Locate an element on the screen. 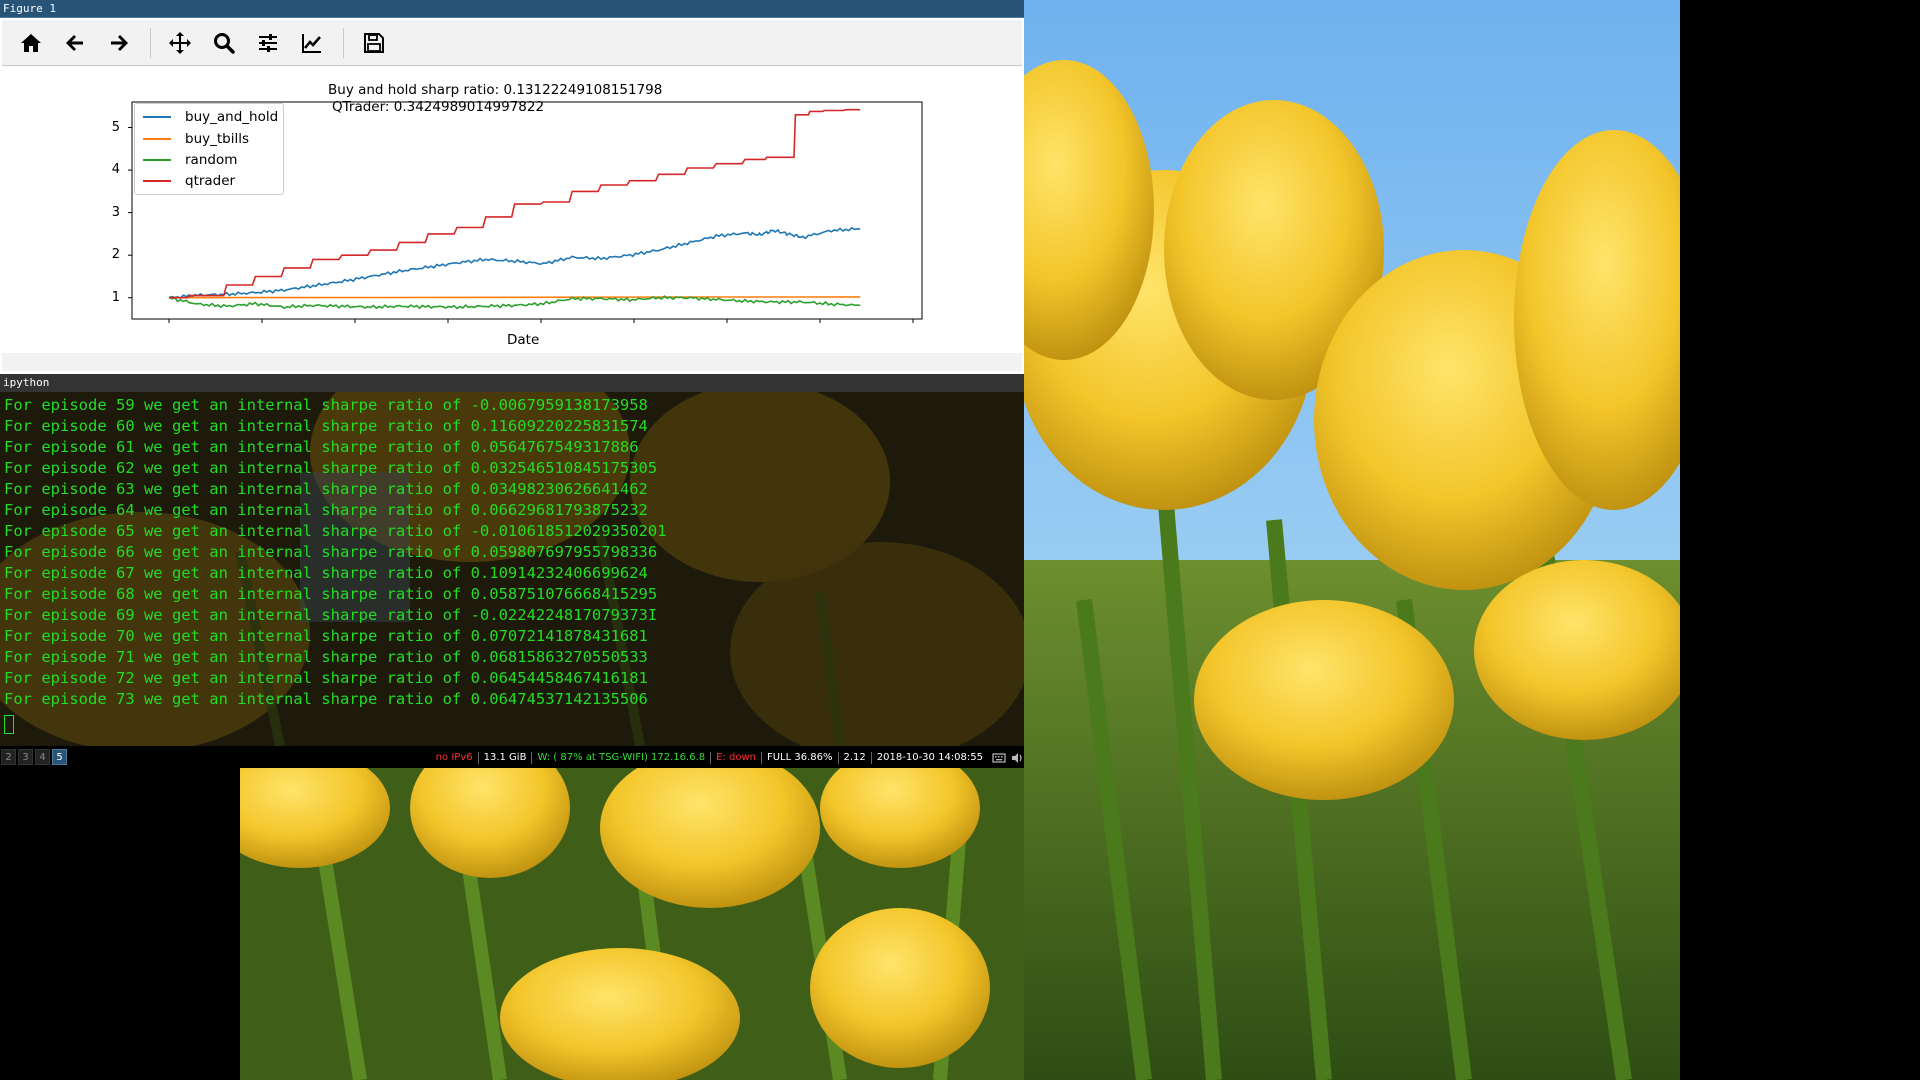  back-button is located at coordinates (75, 43).